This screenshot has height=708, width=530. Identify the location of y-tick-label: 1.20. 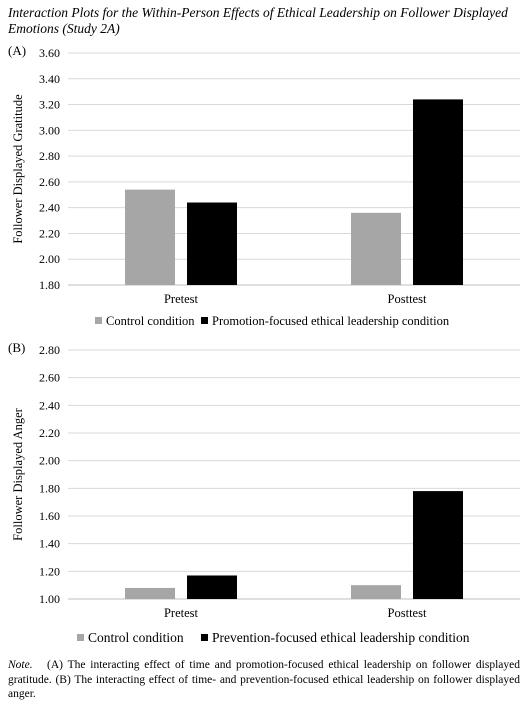
(49, 571).